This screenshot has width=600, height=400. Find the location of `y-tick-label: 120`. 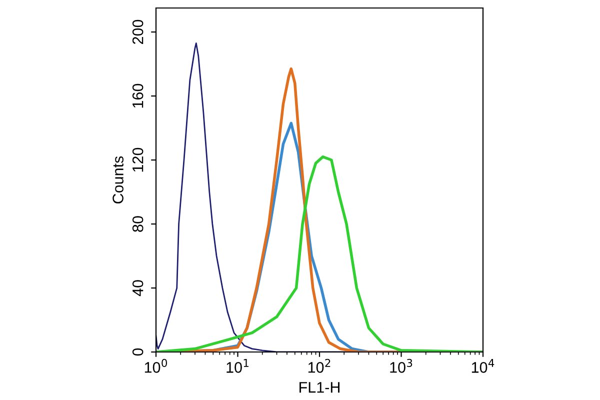

y-tick-label: 120 is located at coordinates (138, 160).